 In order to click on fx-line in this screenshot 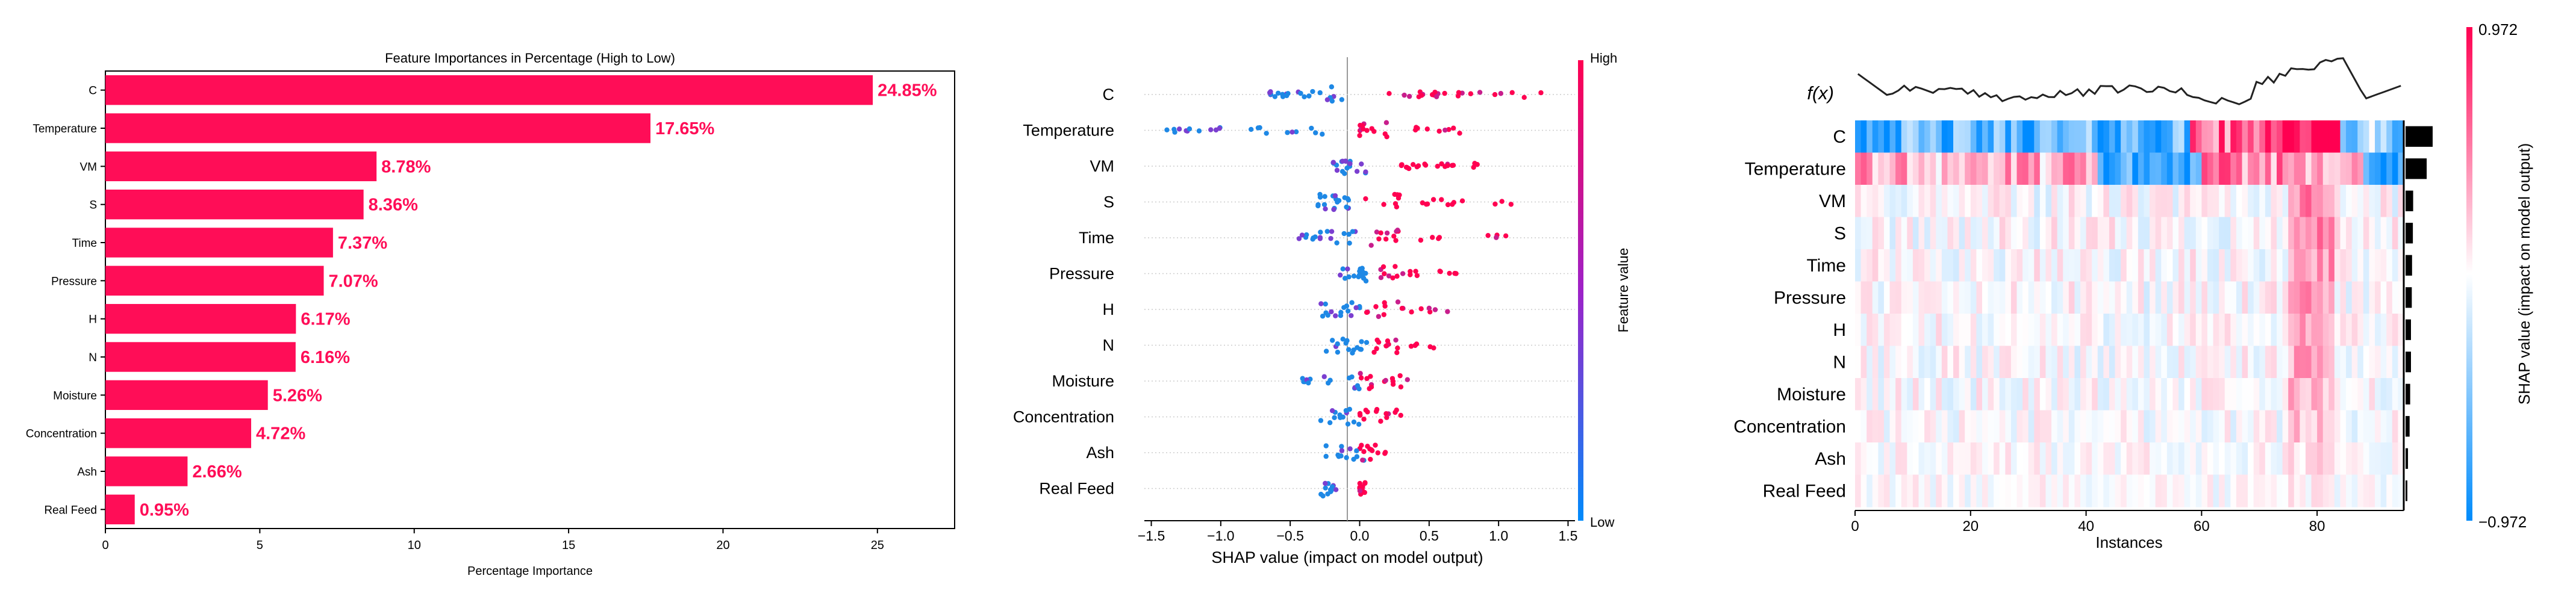, I will do `click(2129, 81)`.